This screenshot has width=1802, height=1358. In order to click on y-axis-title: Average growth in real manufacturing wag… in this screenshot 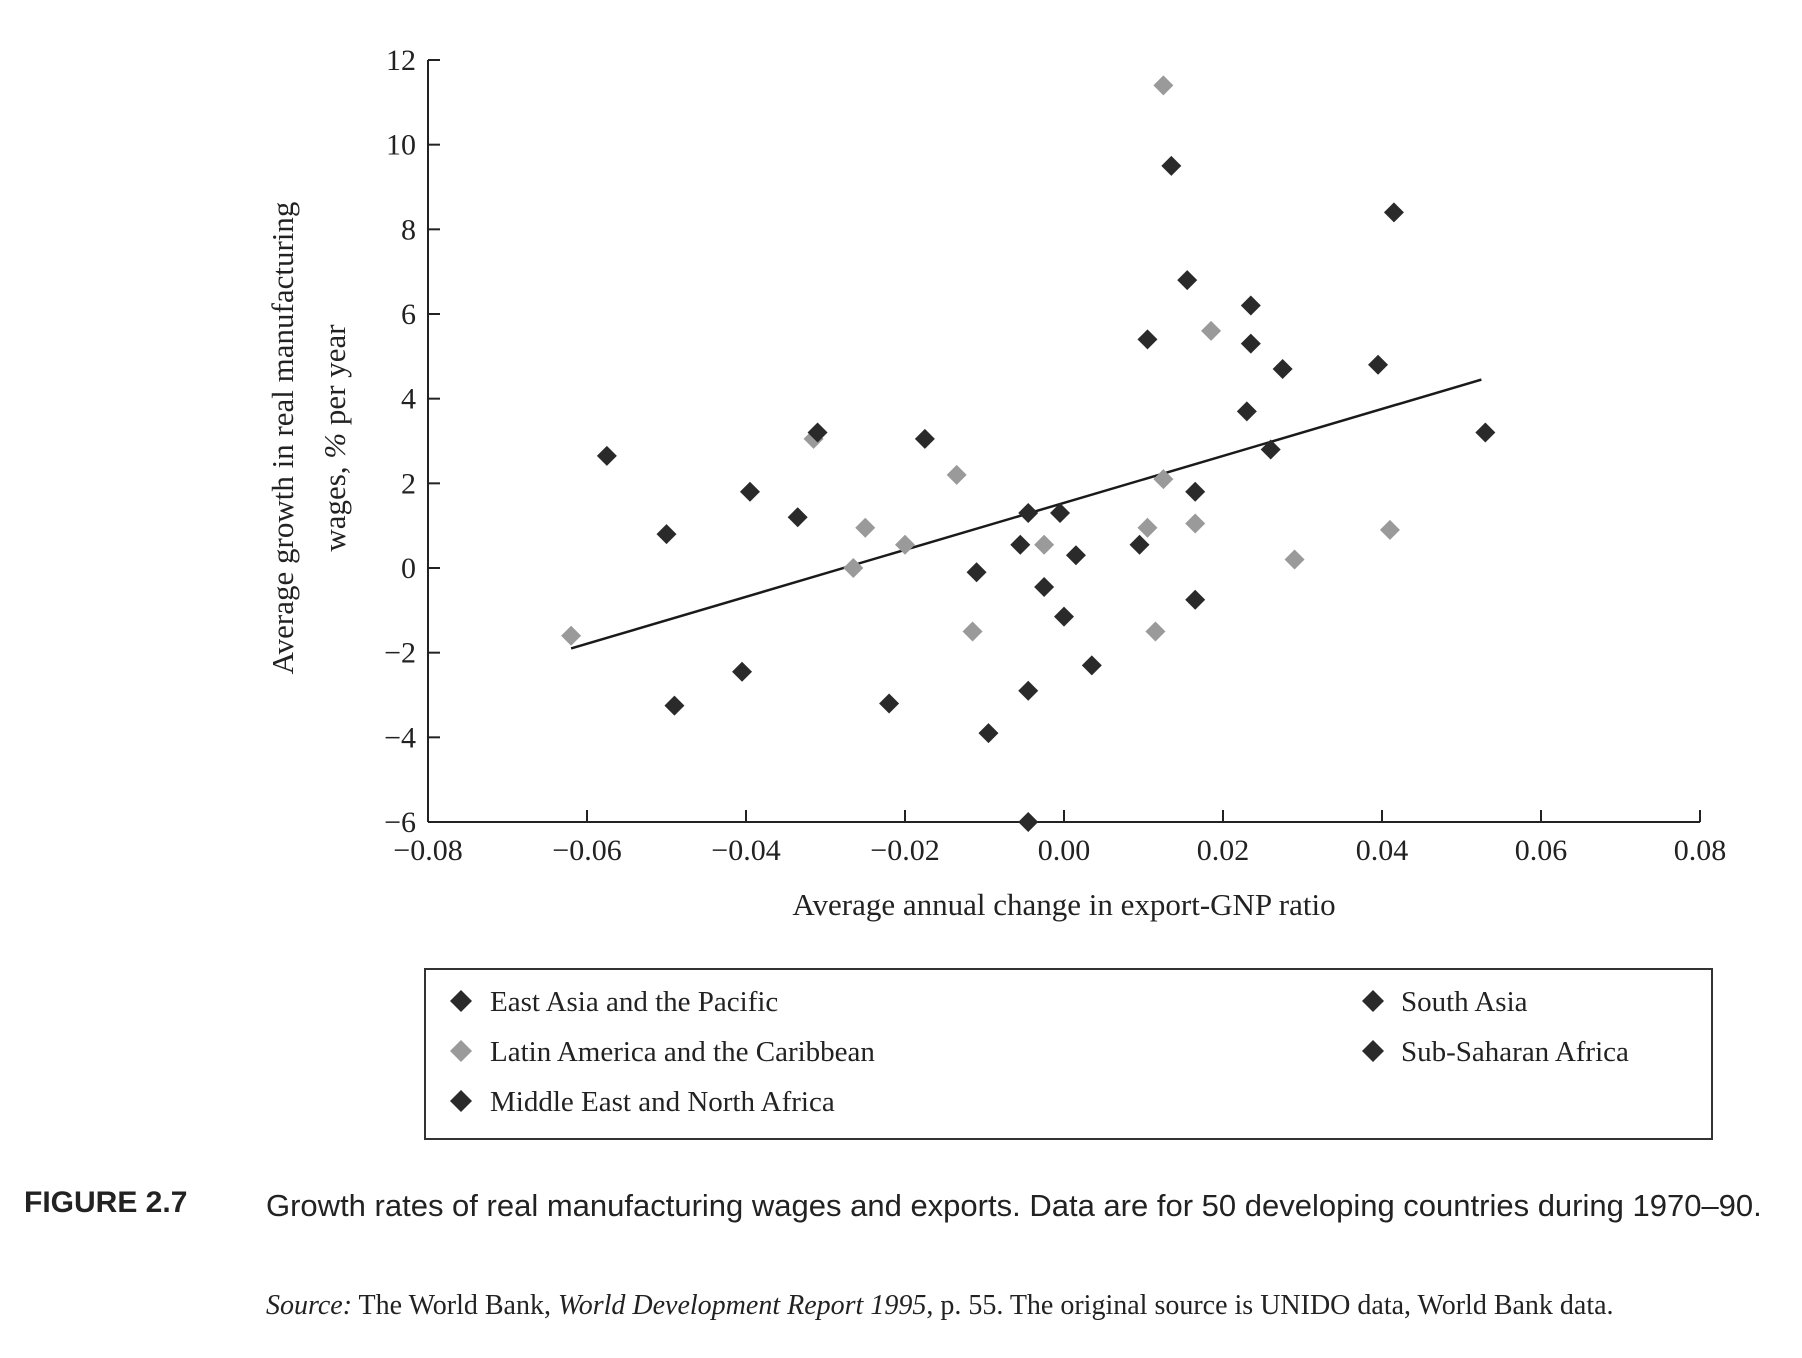, I will do `click(308, 438)`.